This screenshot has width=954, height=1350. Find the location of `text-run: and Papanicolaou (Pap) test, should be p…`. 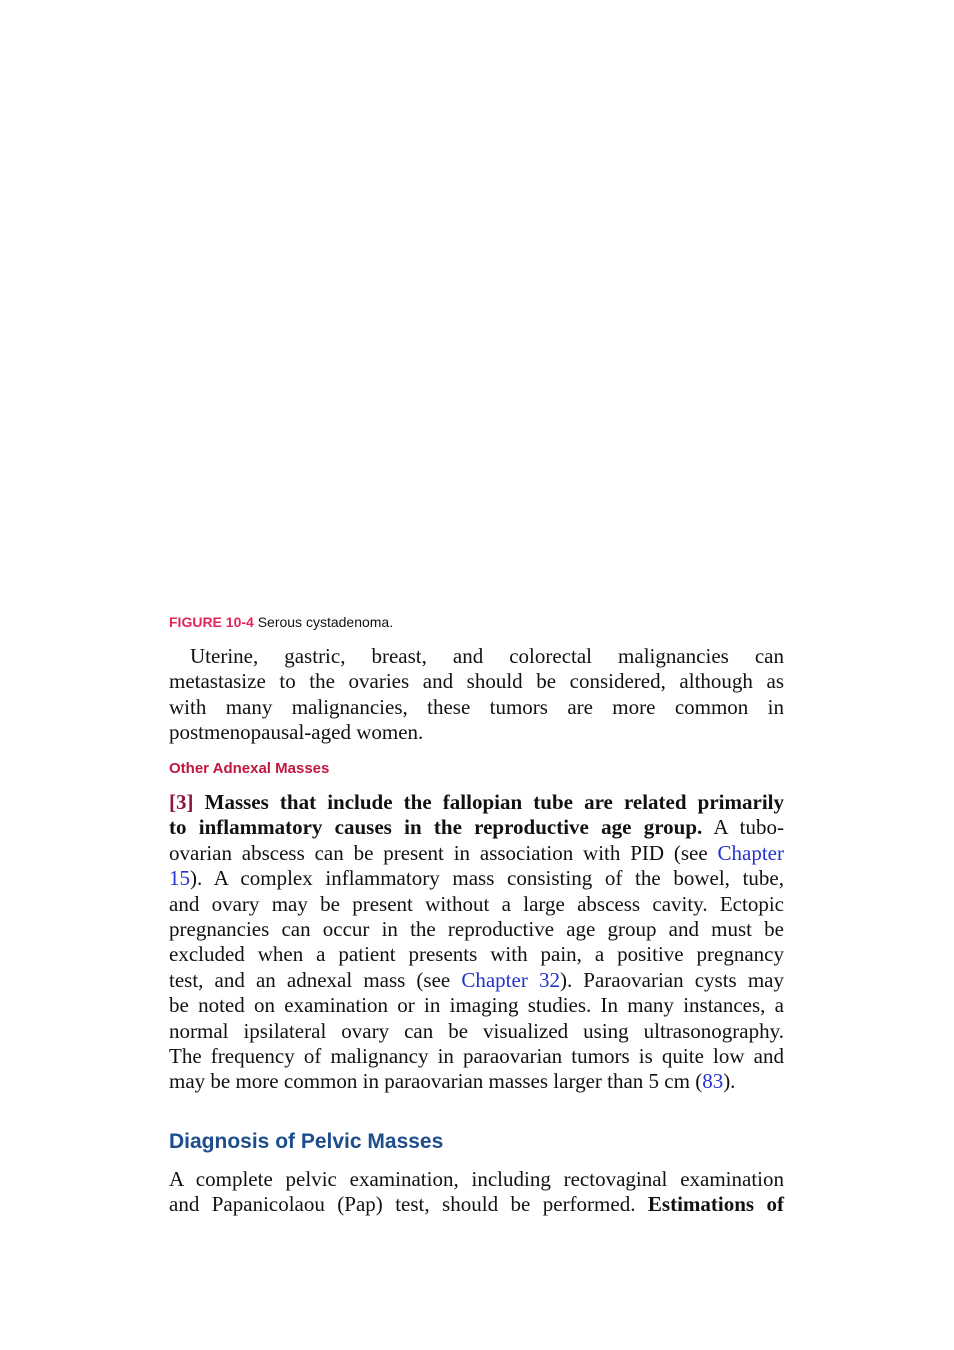

text-run: and Papanicolaou (Pap) test, should be p… is located at coordinates (408, 1204).